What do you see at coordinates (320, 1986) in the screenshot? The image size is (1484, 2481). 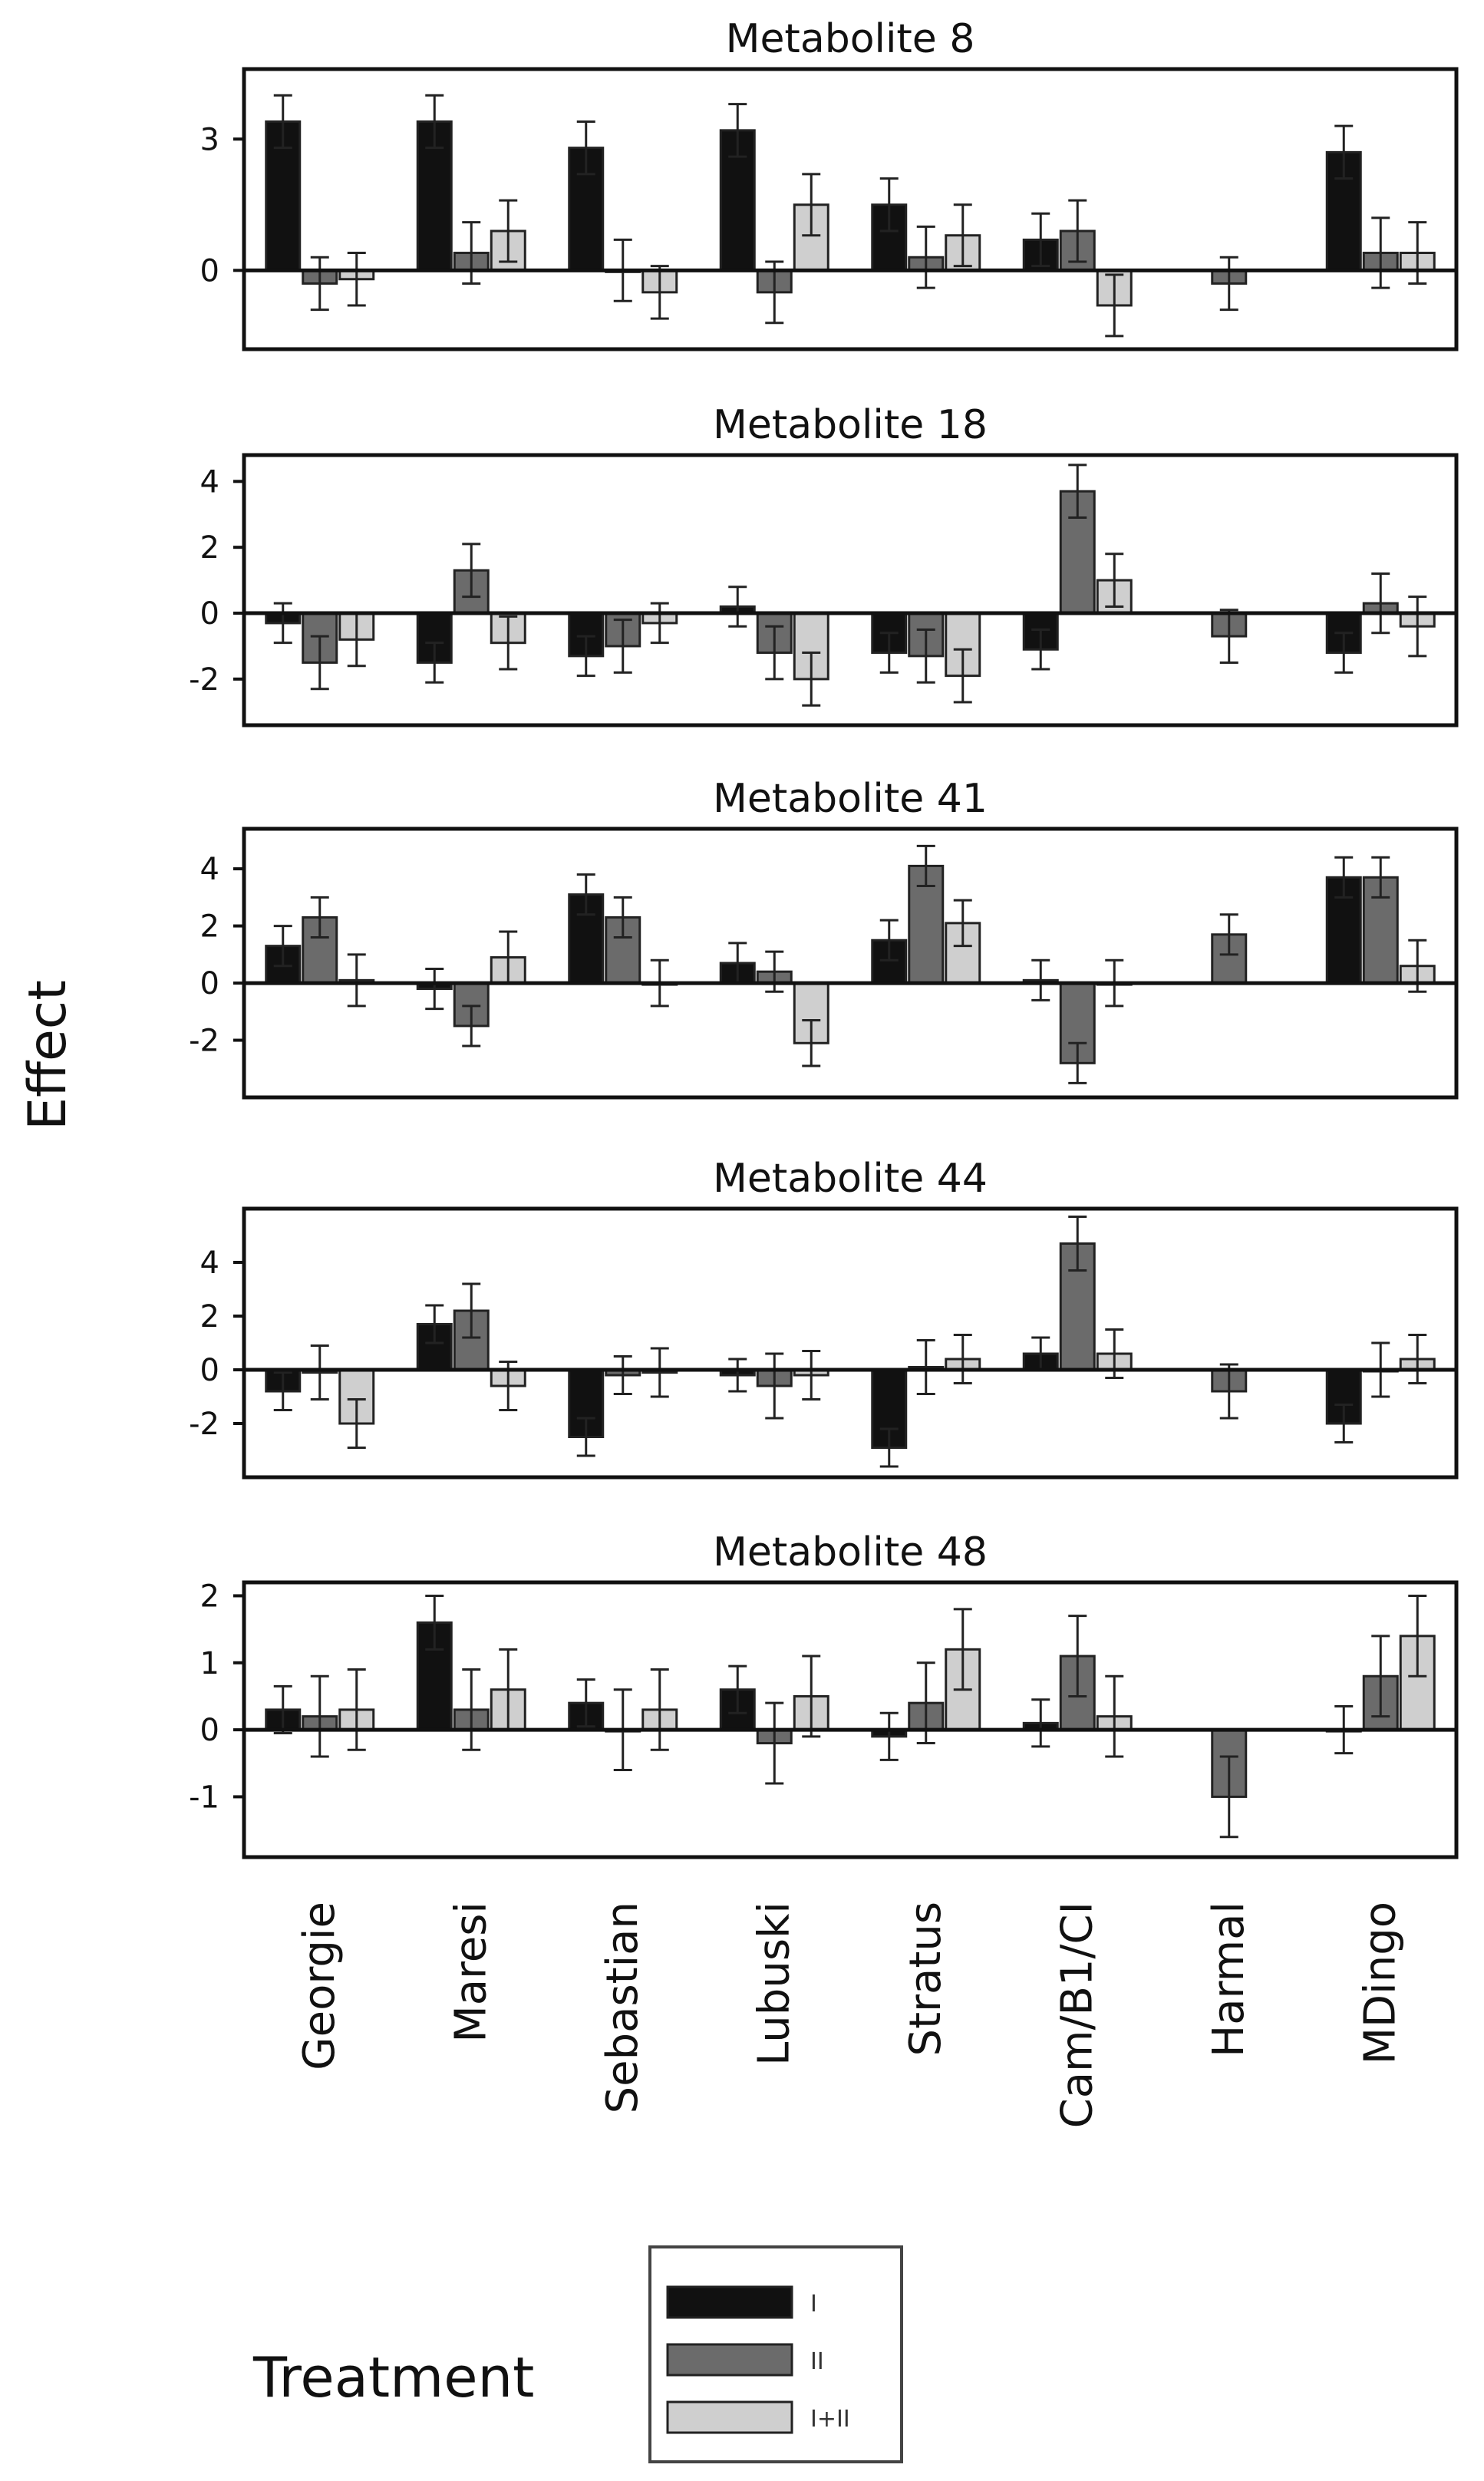 I see `category-label-georgie: Georgie` at bounding box center [320, 1986].